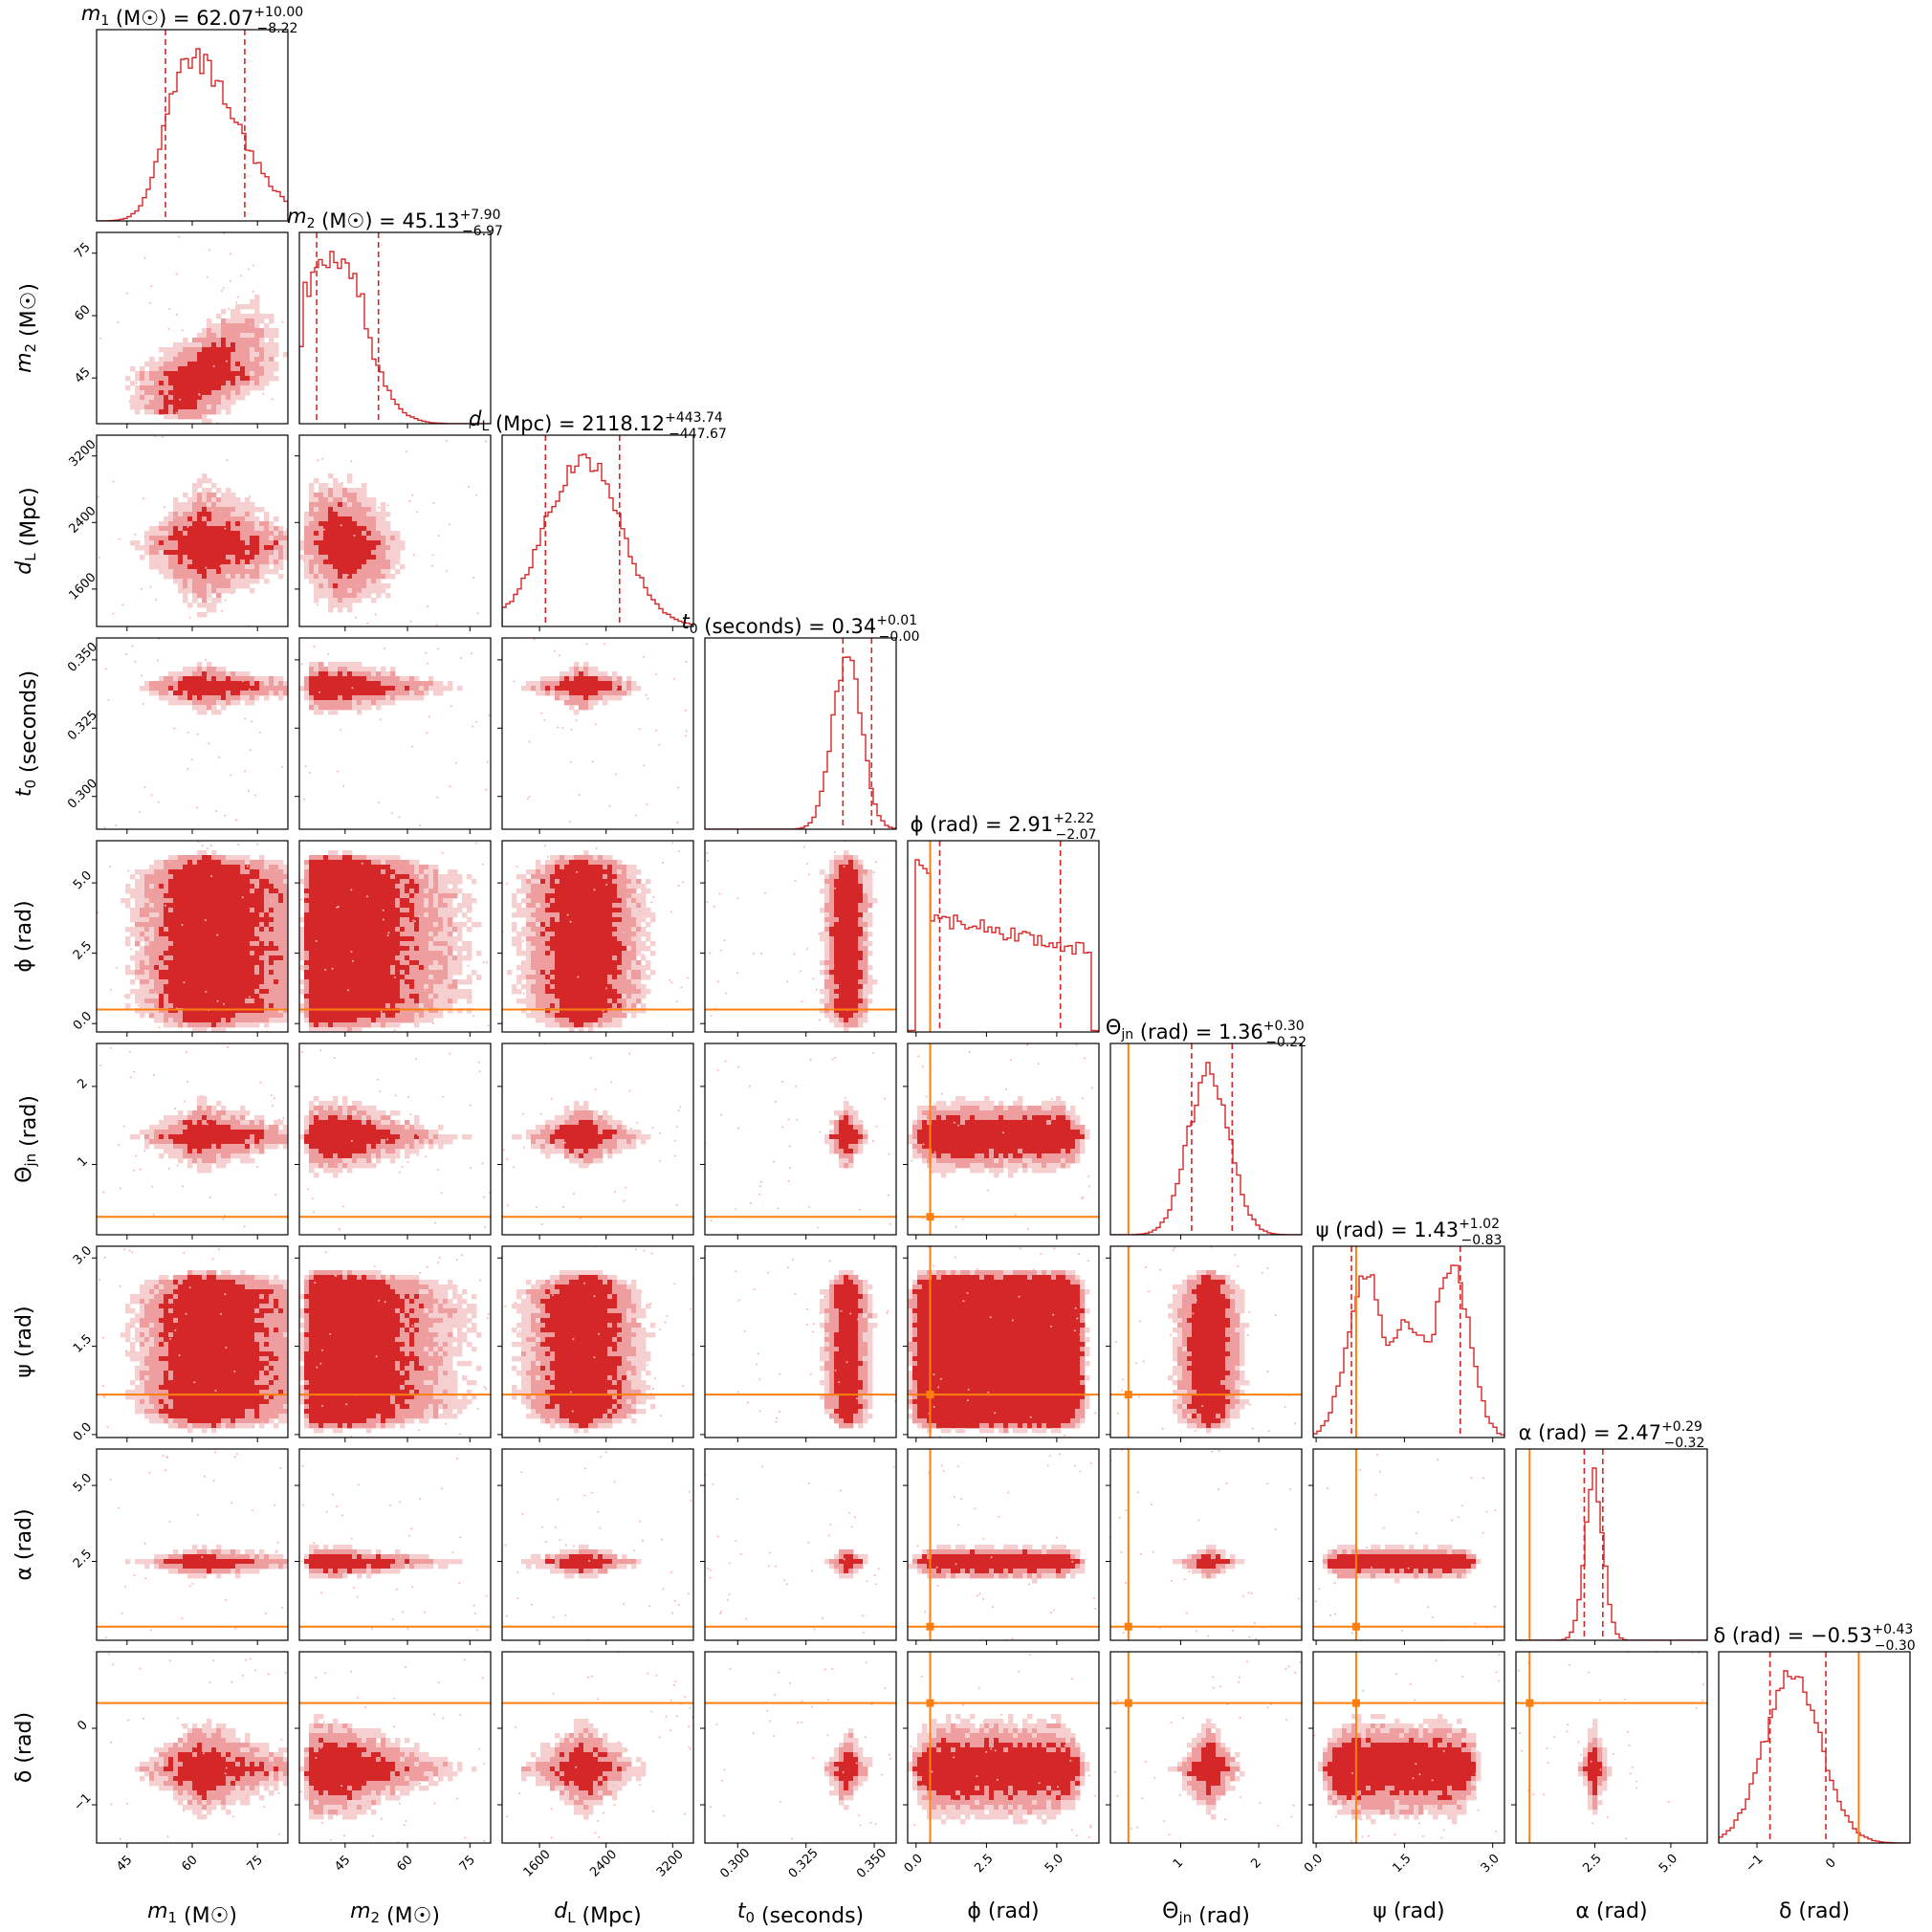  Describe the element at coordinates (598, 519) in the screenshot. I see `hist-panel-dL: dL (Mpc) = 2118.12+443.74 −447.67` at that location.